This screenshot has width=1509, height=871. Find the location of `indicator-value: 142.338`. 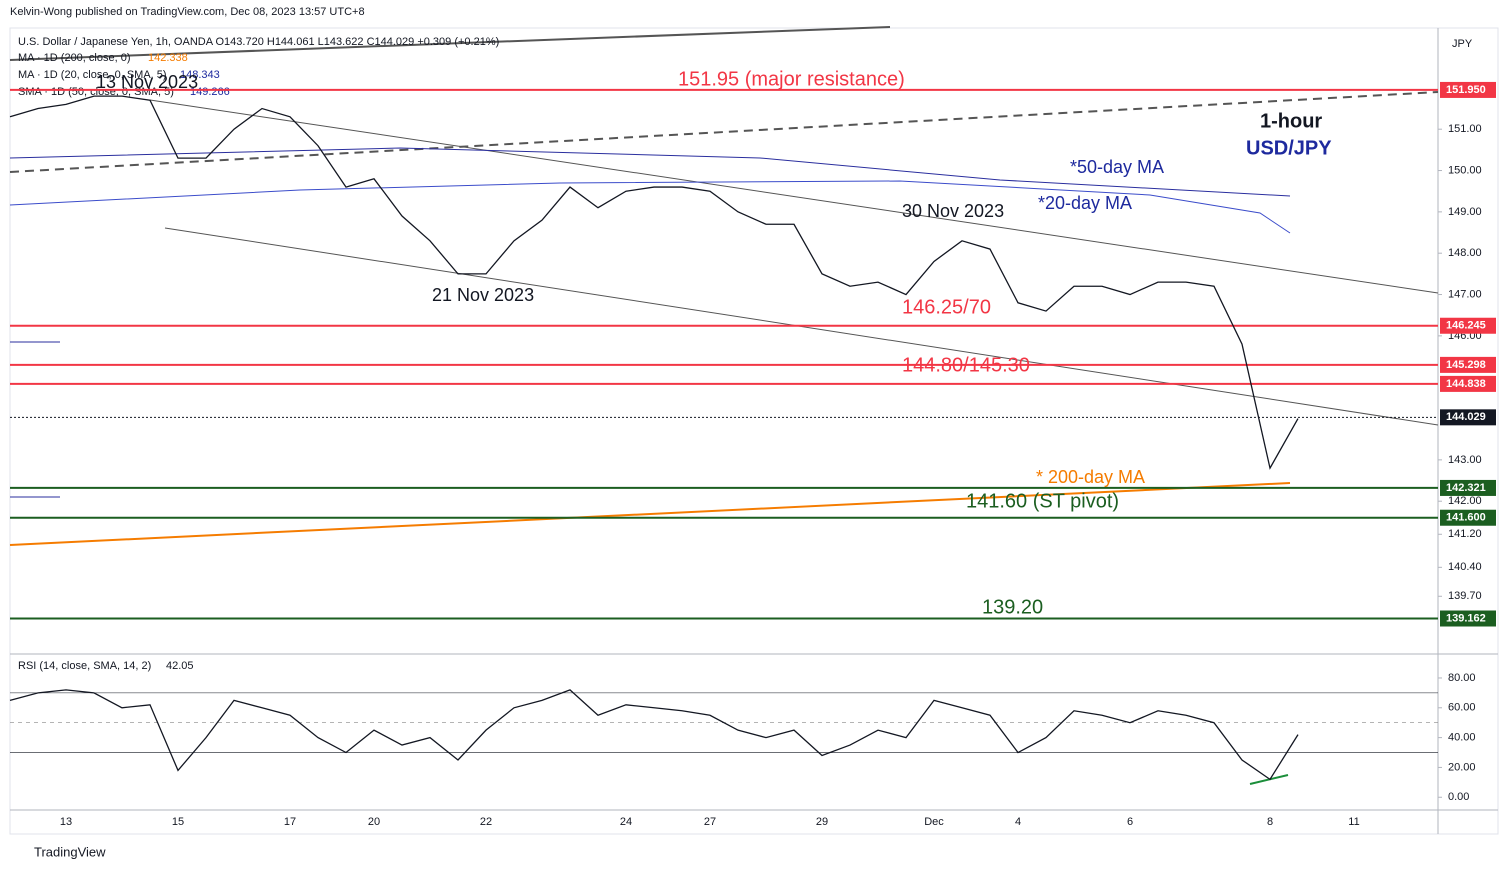

indicator-value: 142.338 is located at coordinates (168, 58).